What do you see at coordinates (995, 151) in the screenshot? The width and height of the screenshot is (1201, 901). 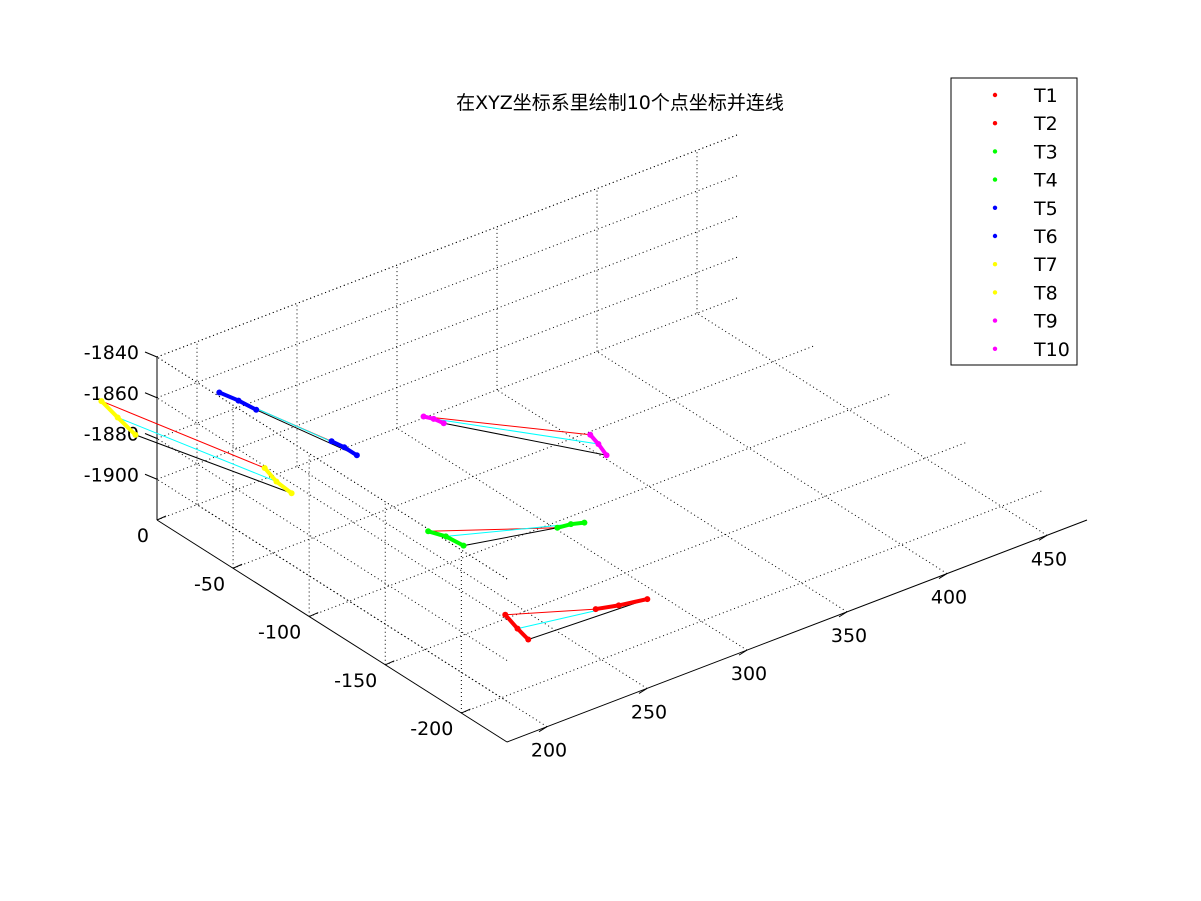 I see `legend-marker-t3` at bounding box center [995, 151].